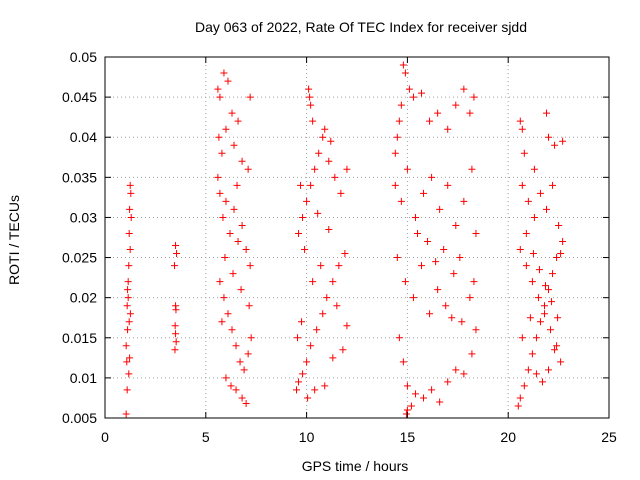 This screenshot has height=480, width=640. What do you see at coordinates (206, 437) in the screenshot?
I see `x-tick-label: 5` at bounding box center [206, 437].